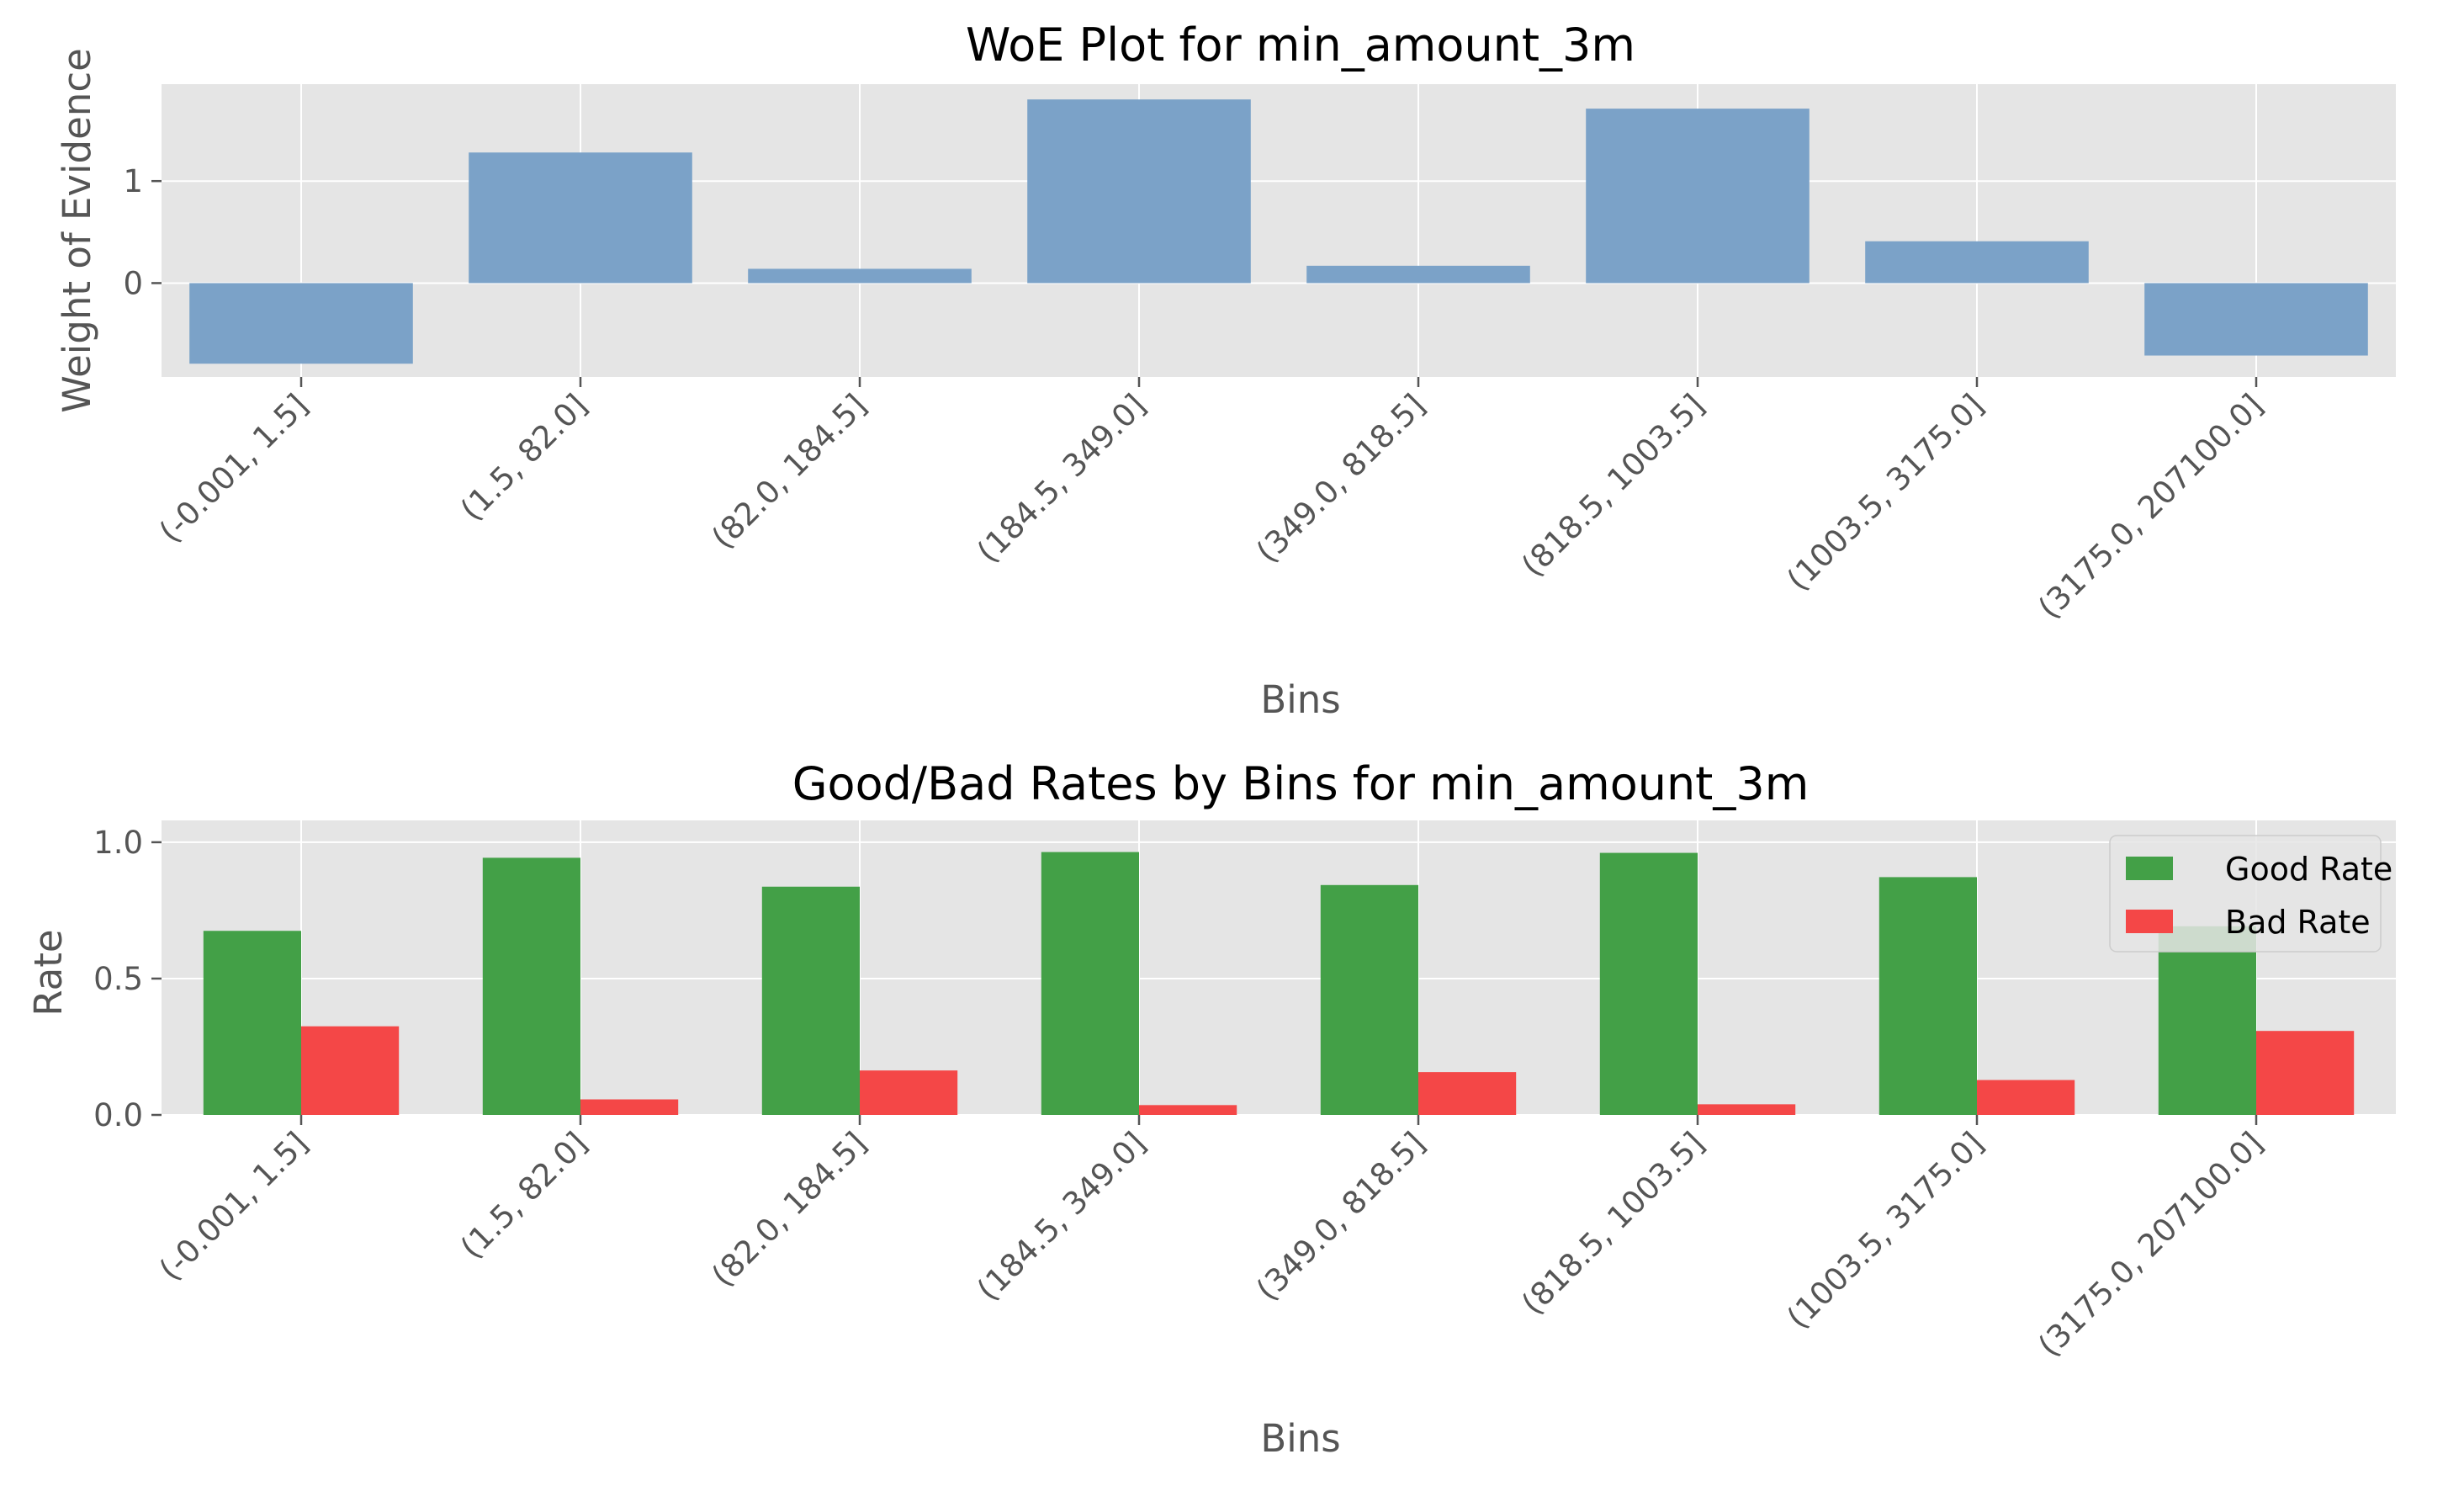 The width and height of the screenshot is (2464, 1486). Describe the element at coordinates (2151, 507) in the screenshot. I see `woe-xtick-label: (3175.0, 207100.0]` at that location.